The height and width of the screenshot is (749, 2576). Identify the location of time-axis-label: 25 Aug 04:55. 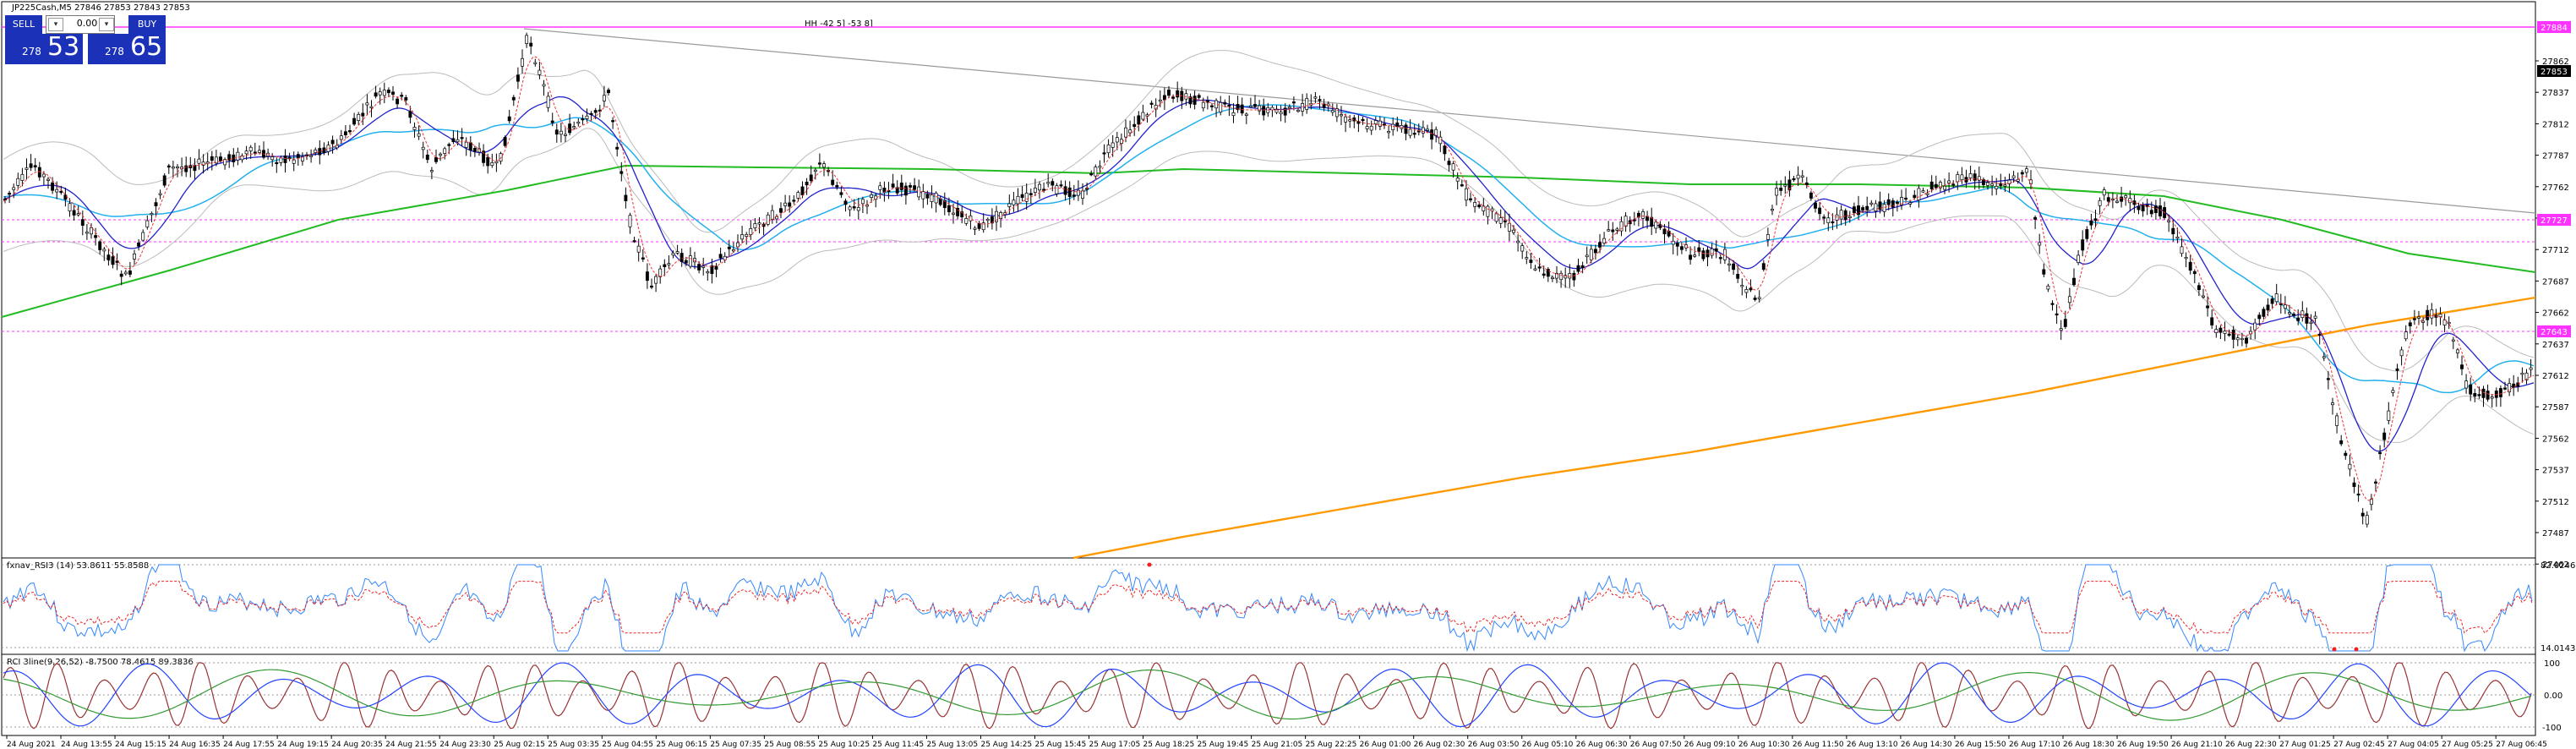
(627, 745).